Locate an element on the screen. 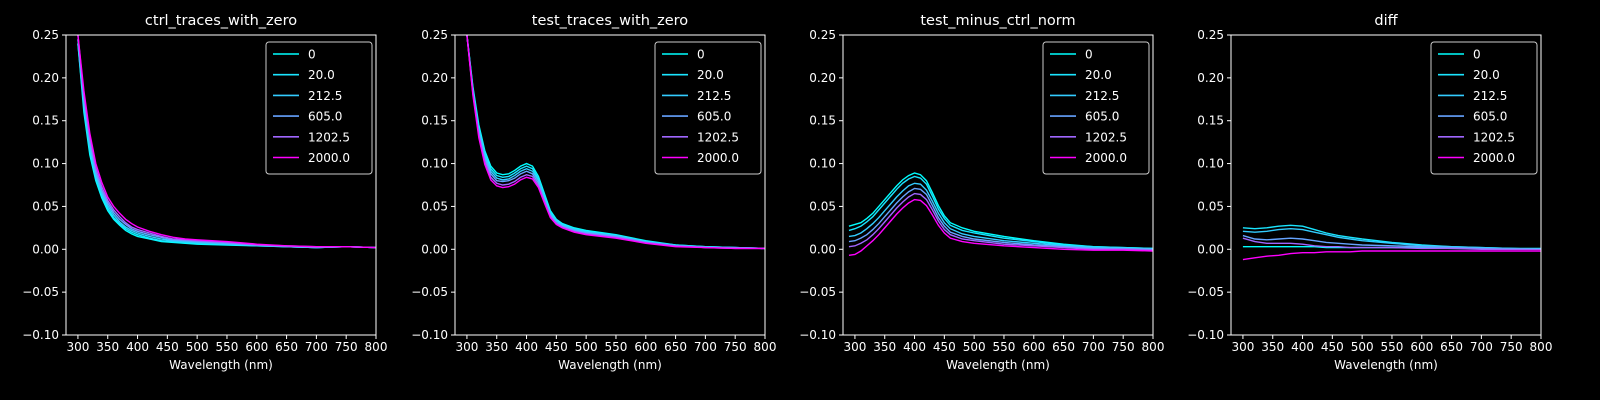 The image size is (1600, 400). chart-title: ctrl_traces_with_zero is located at coordinates (221, 21).